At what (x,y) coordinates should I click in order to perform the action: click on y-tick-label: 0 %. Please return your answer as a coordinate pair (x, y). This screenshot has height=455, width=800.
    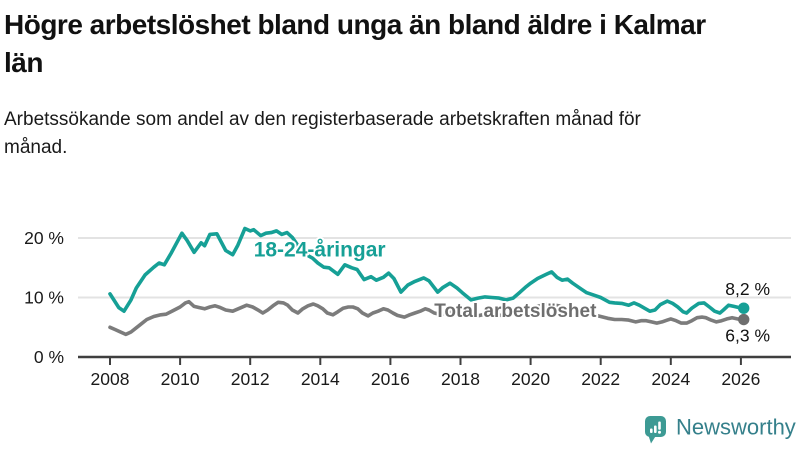
    Looking at the image, I should click on (49, 357).